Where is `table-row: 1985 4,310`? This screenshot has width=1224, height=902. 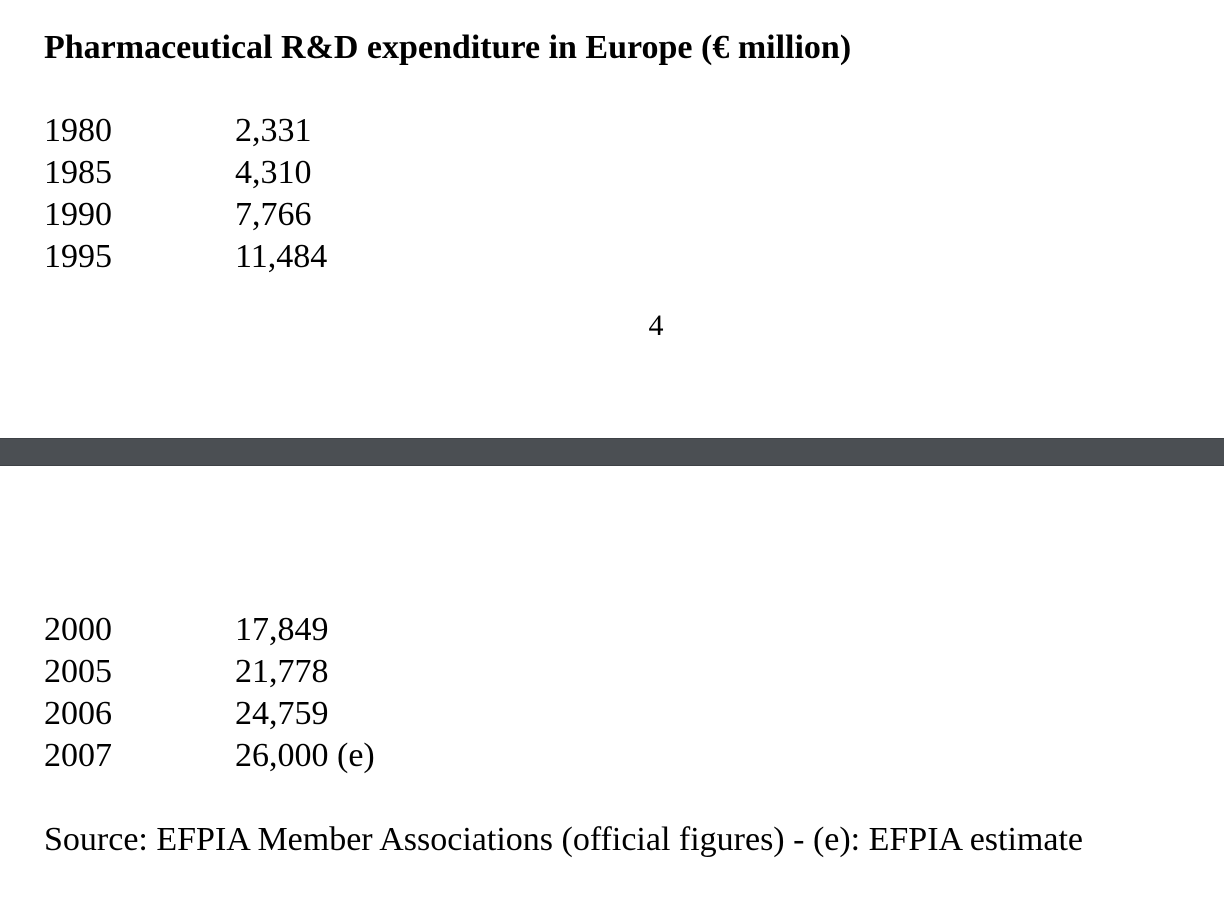 table-row: 1985 4,310 is located at coordinates (185, 173).